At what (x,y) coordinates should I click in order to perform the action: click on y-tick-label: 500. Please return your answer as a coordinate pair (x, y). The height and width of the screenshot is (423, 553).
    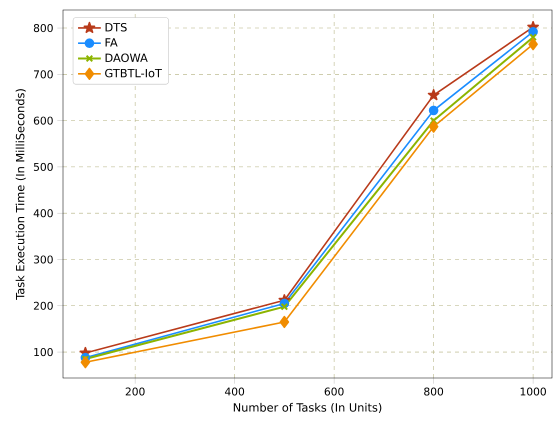
    Looking at the image, I should click on (43, 166).